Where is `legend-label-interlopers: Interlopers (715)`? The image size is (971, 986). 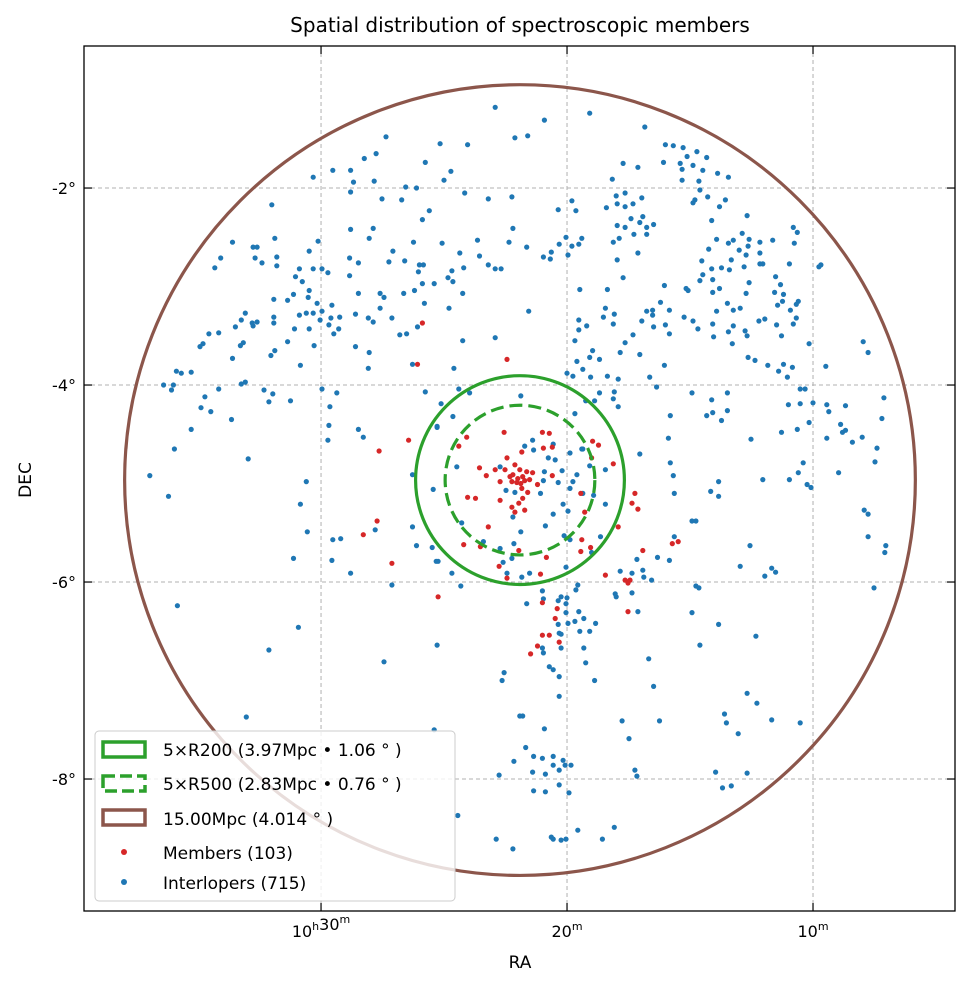 legend-label-interlopers: Interlopers (715) is located at coordinates (234, 884).